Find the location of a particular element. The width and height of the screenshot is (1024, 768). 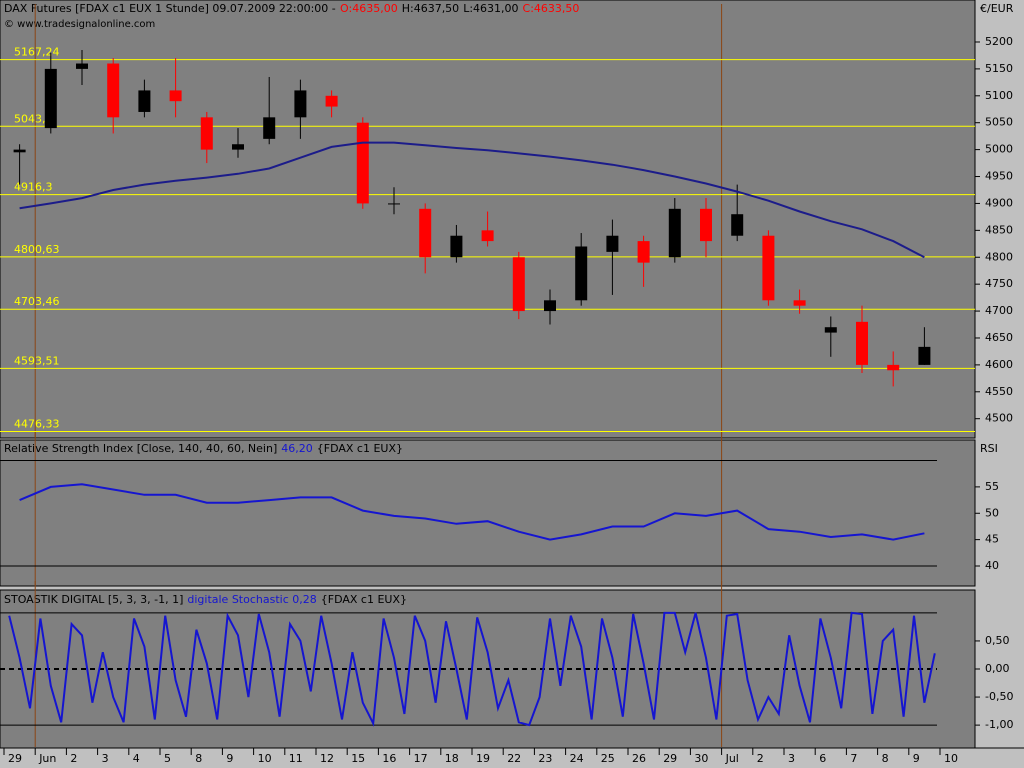

date-label: 26 is located at coordinates (639, 758).